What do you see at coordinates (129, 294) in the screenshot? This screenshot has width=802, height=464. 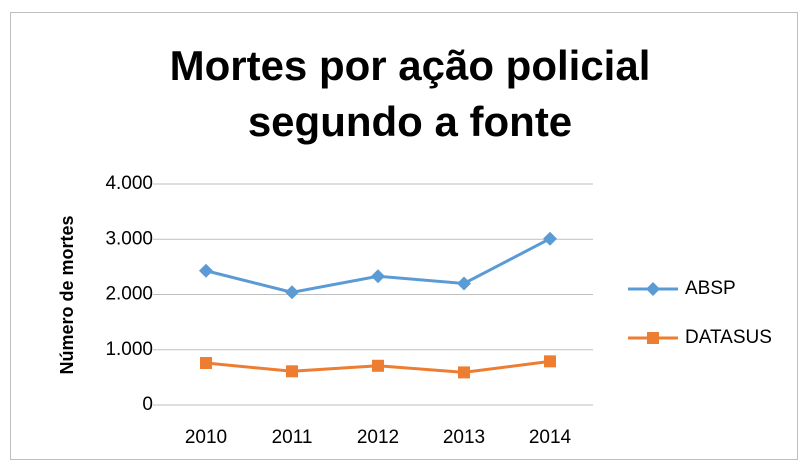 I see `y-tick-label: 2.000` at bounding box center [129, 294].